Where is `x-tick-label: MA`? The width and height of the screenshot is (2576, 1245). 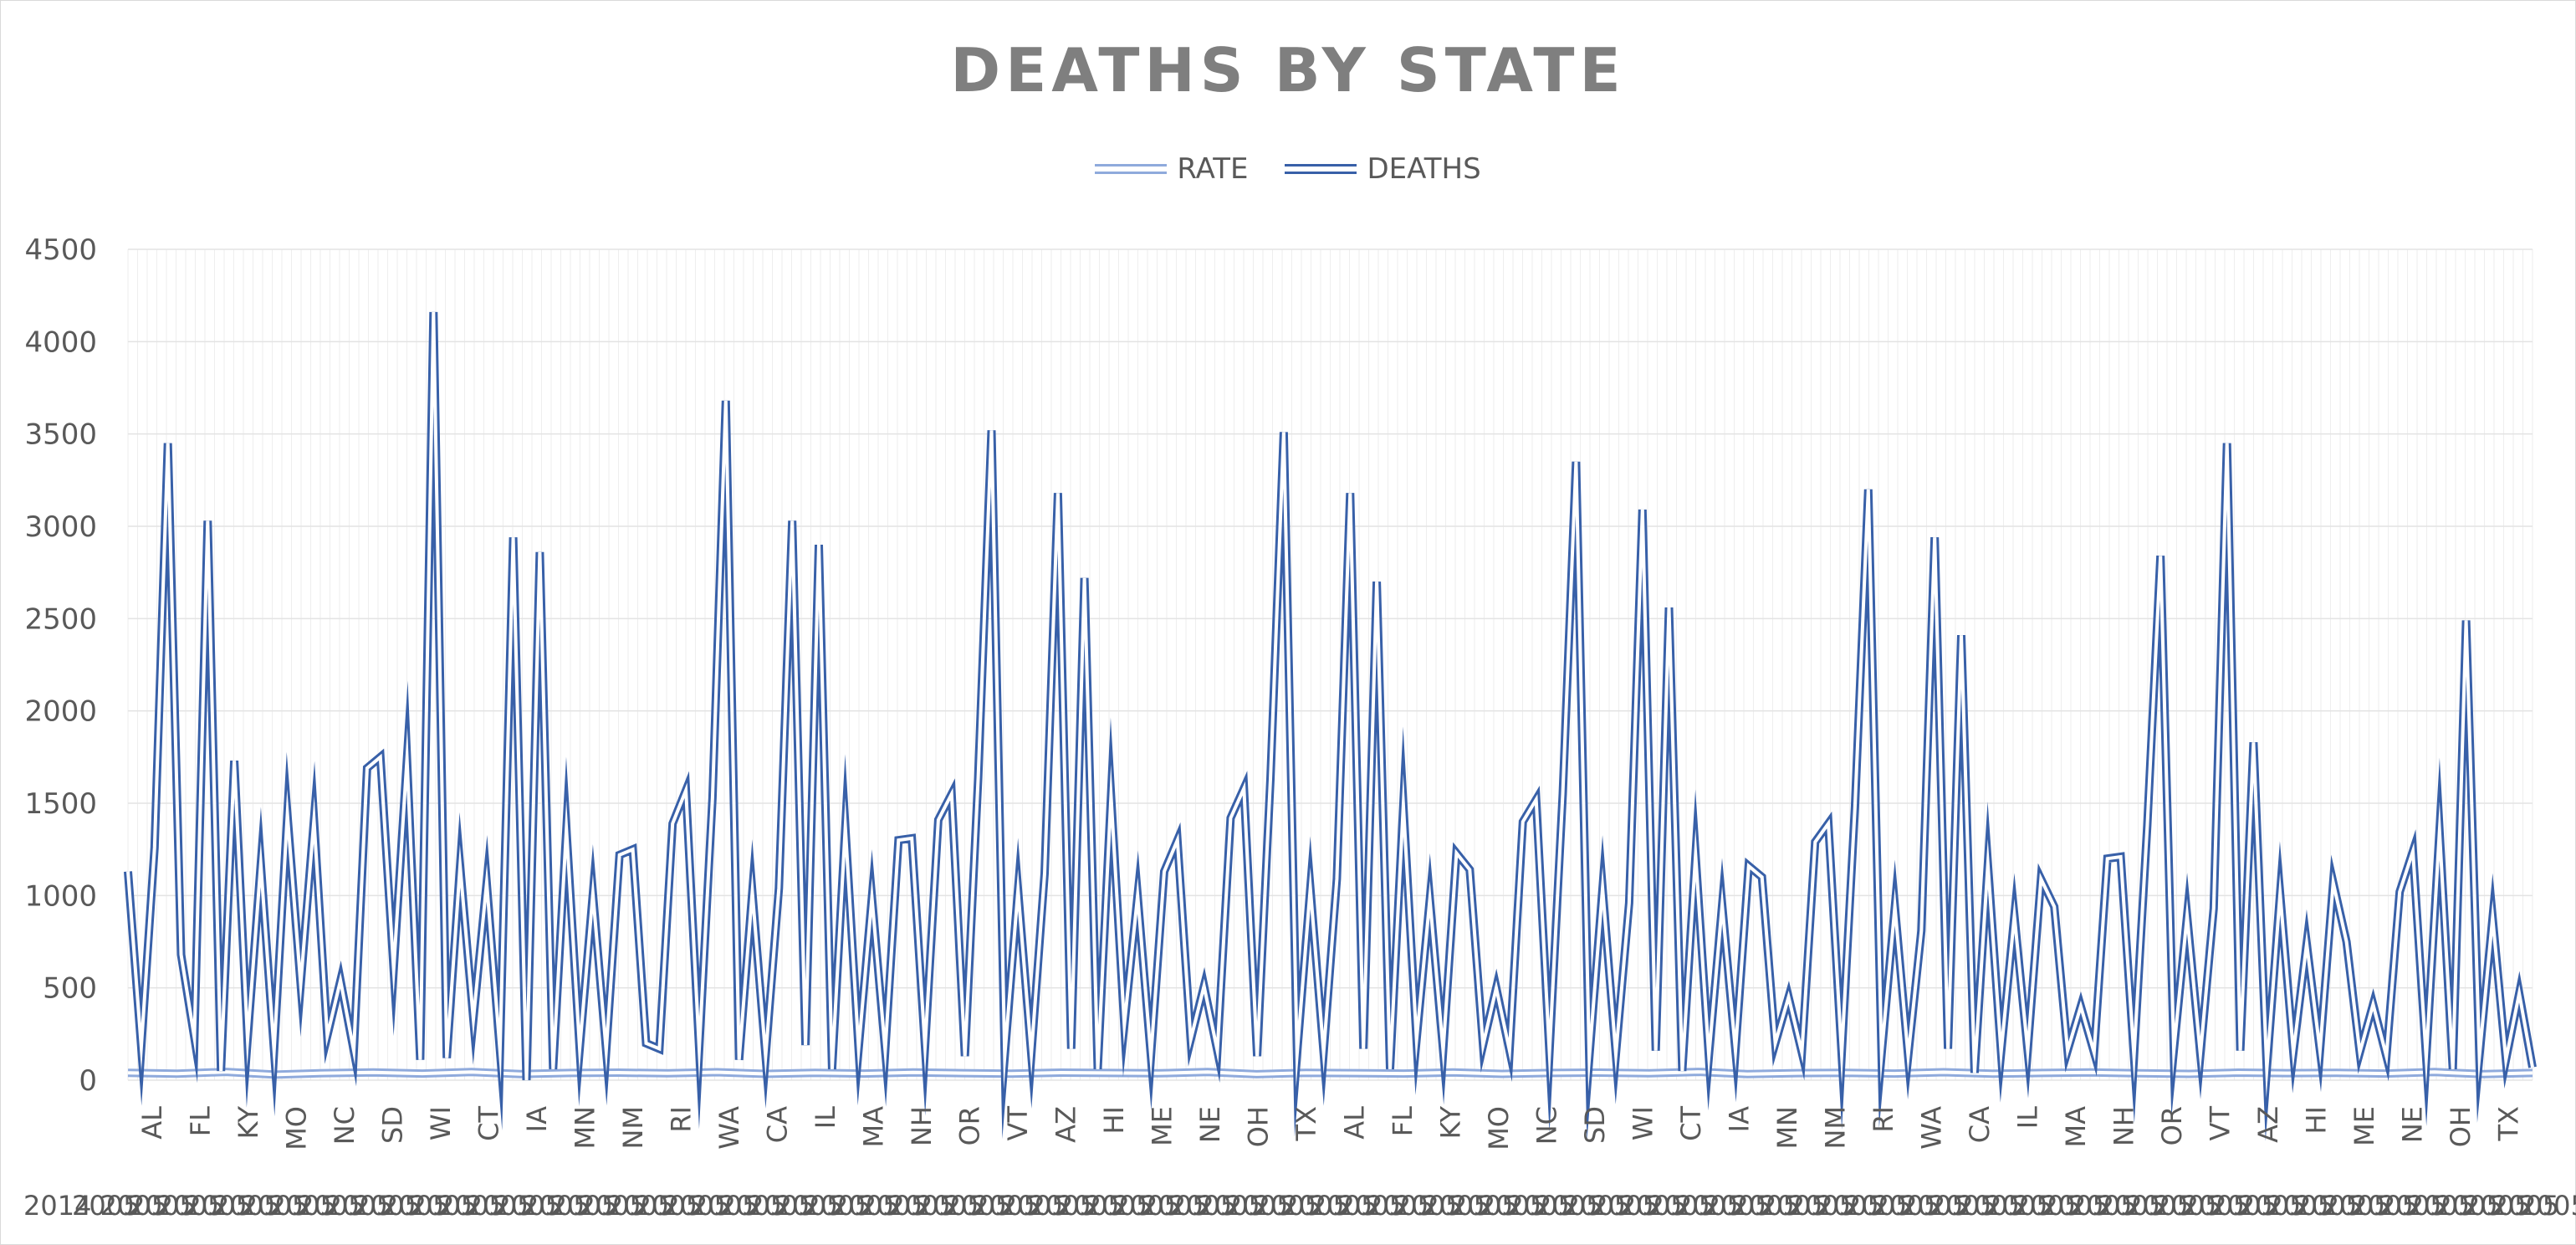
x-tick-label: MA is located at coordinates (873, 1127).